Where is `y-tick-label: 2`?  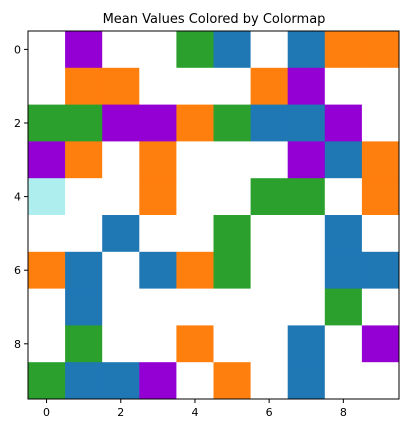 y-tick-label: 2 is located at coordinates (17, 123).